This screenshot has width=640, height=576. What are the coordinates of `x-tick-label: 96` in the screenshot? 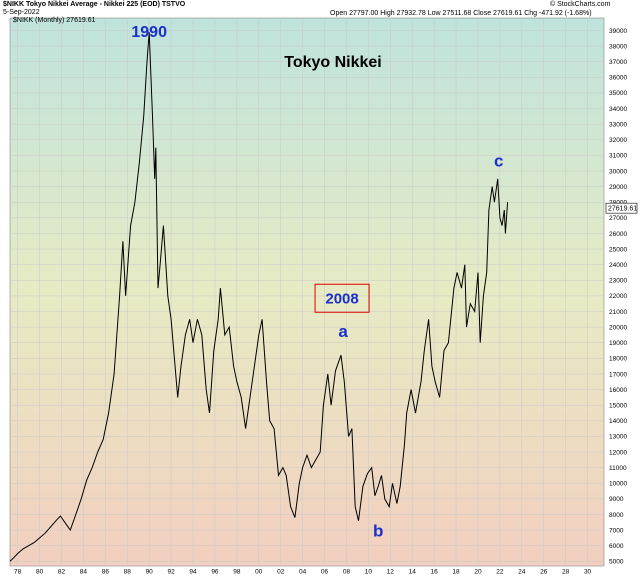 It's located at (215, 572).